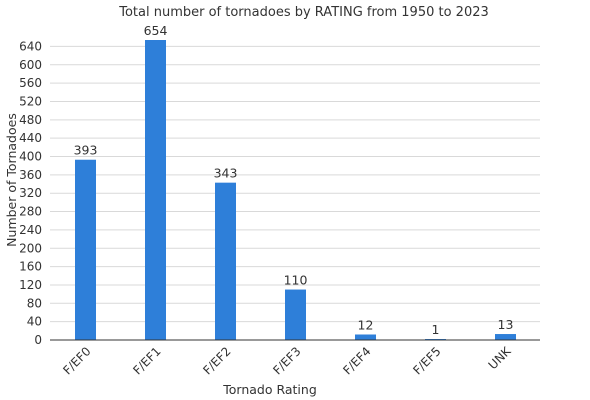 The image size is (590, 400). Describe the element at coordinates (76, 360) in the screenshot. I see `x-tick-label: F/EF0` at that location.